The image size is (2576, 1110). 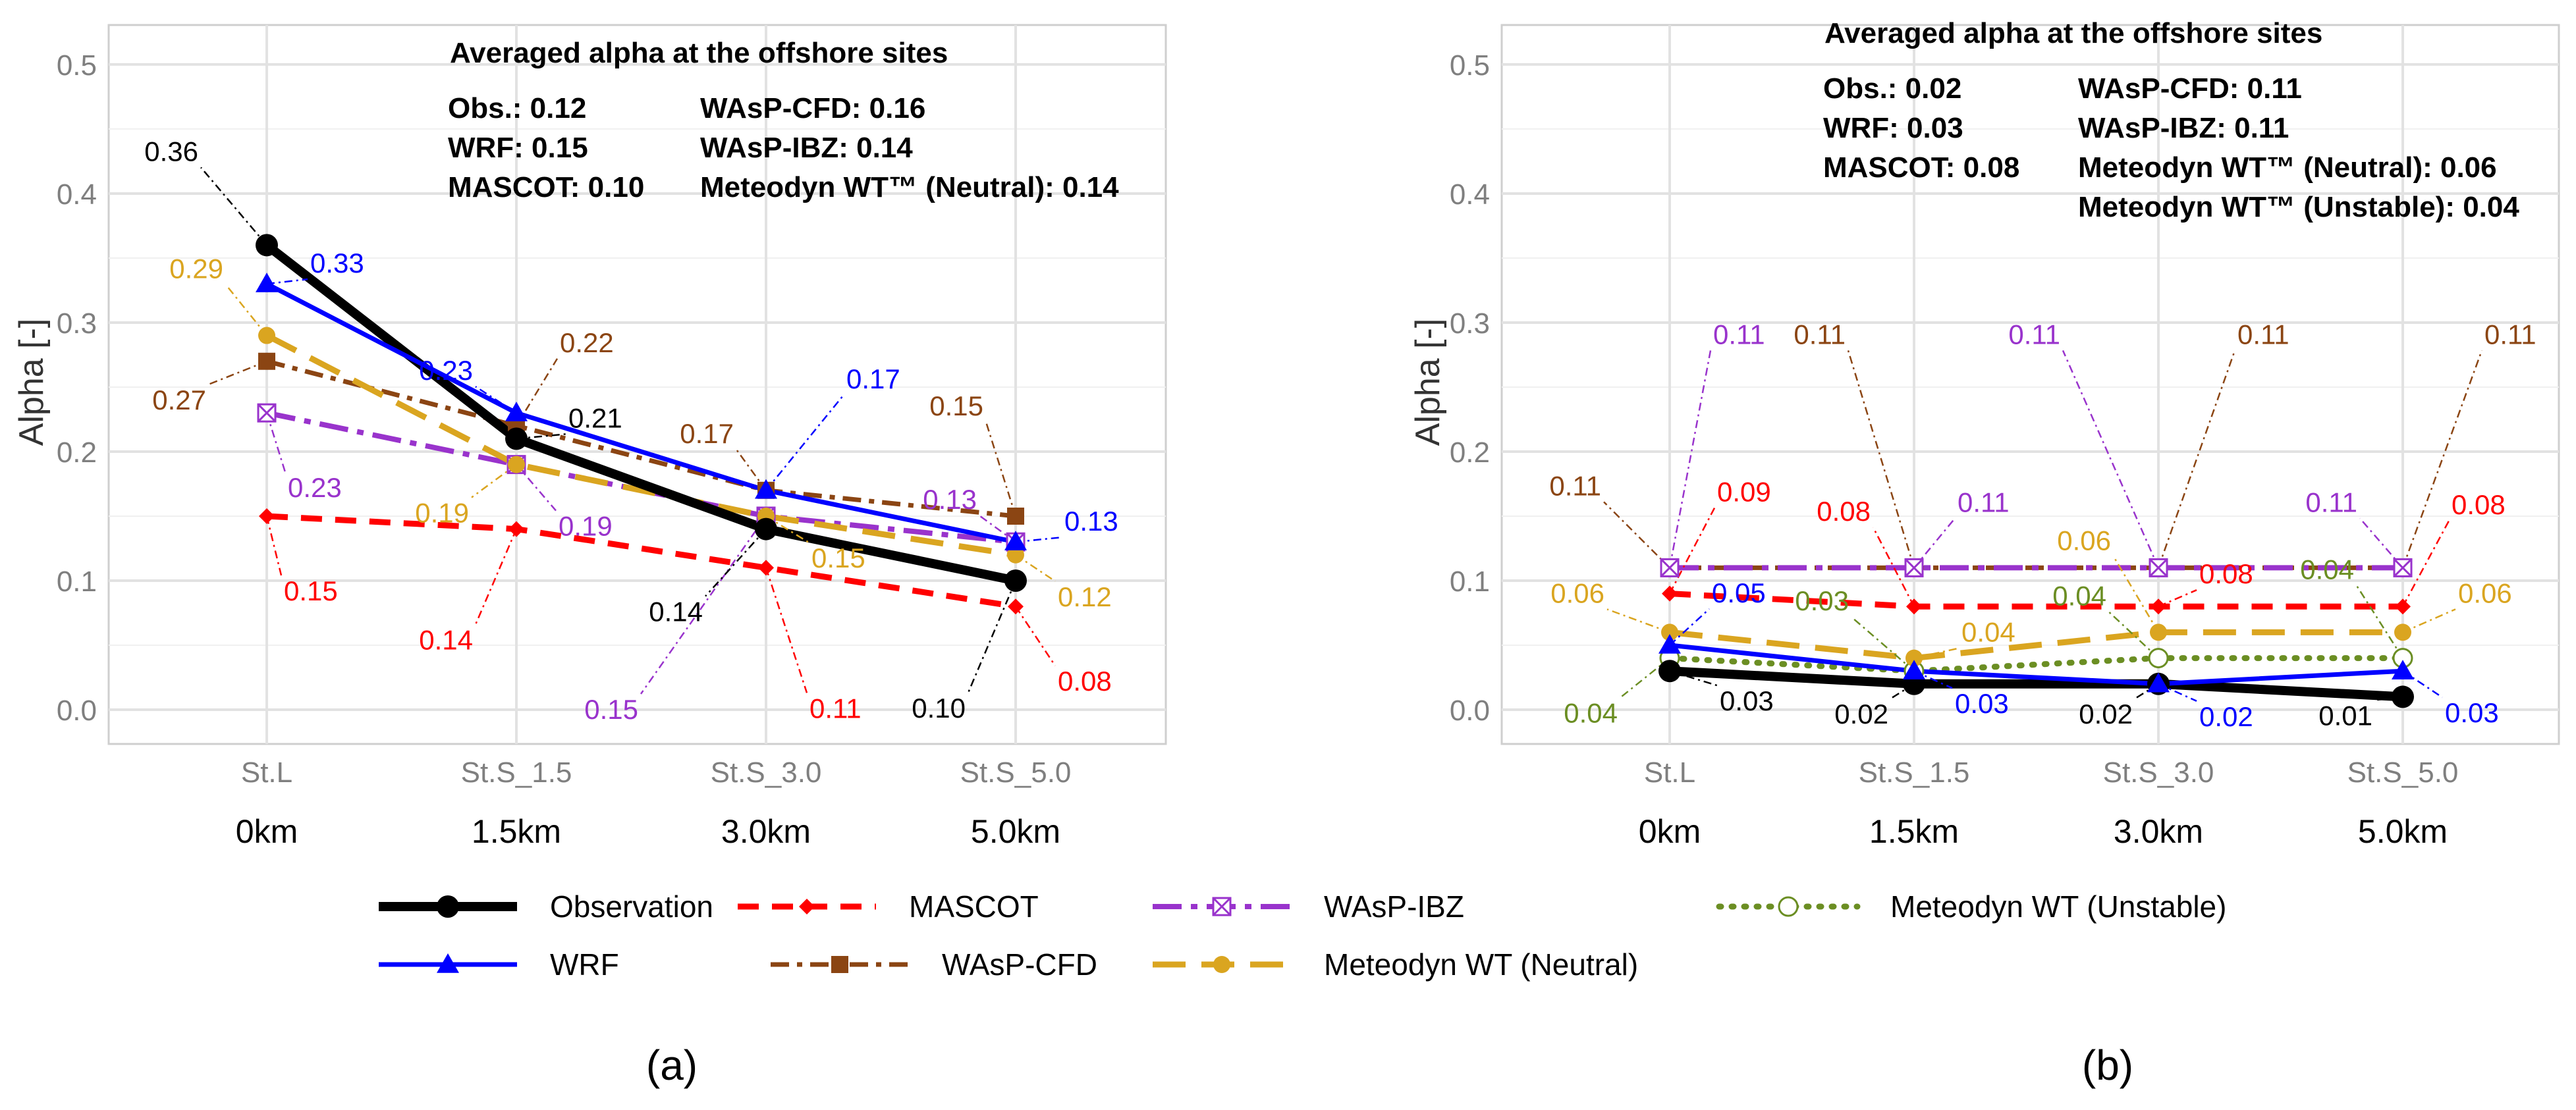 I want to click on data-label-wasp_cfd: 0.27, so click(x=179, y=400).